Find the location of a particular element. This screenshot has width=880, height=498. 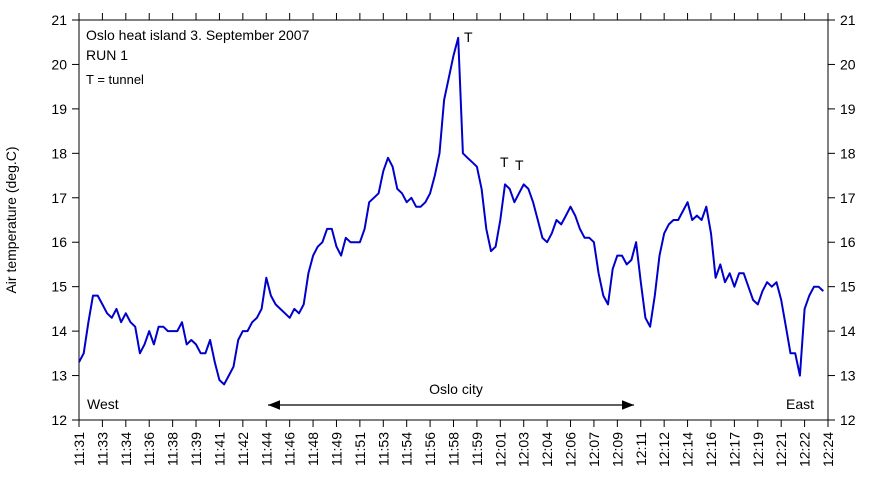

x-tick-label: 11:34 is located at coordinates (126, 449).